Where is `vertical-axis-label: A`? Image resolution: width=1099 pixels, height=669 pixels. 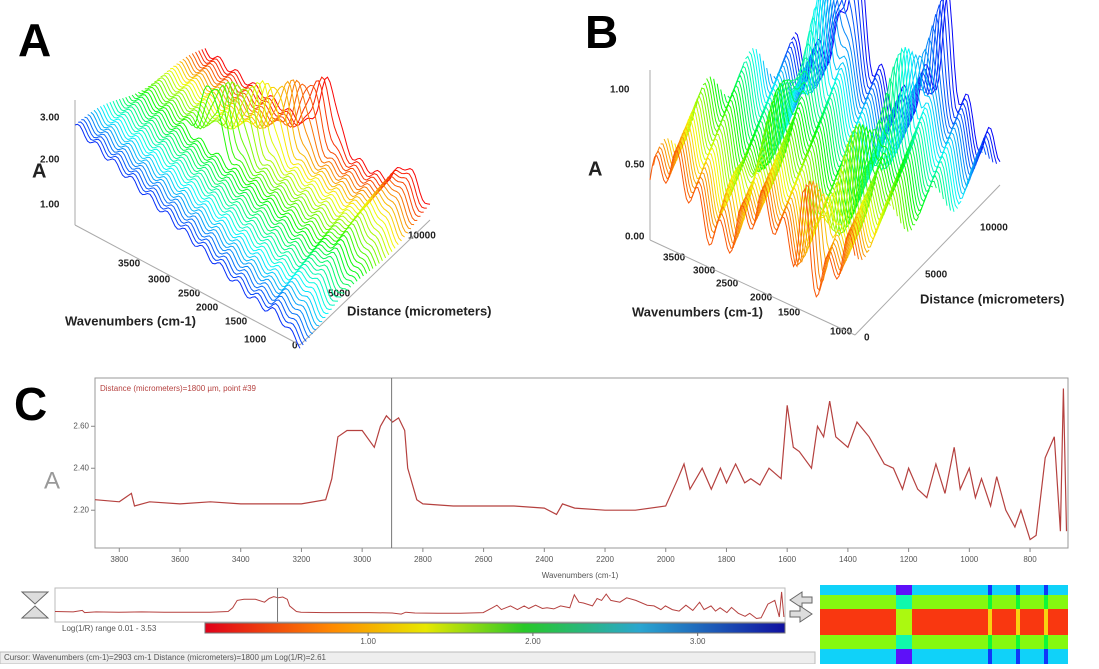
vertical-axis-label: A is located at coordinates (595, 169).